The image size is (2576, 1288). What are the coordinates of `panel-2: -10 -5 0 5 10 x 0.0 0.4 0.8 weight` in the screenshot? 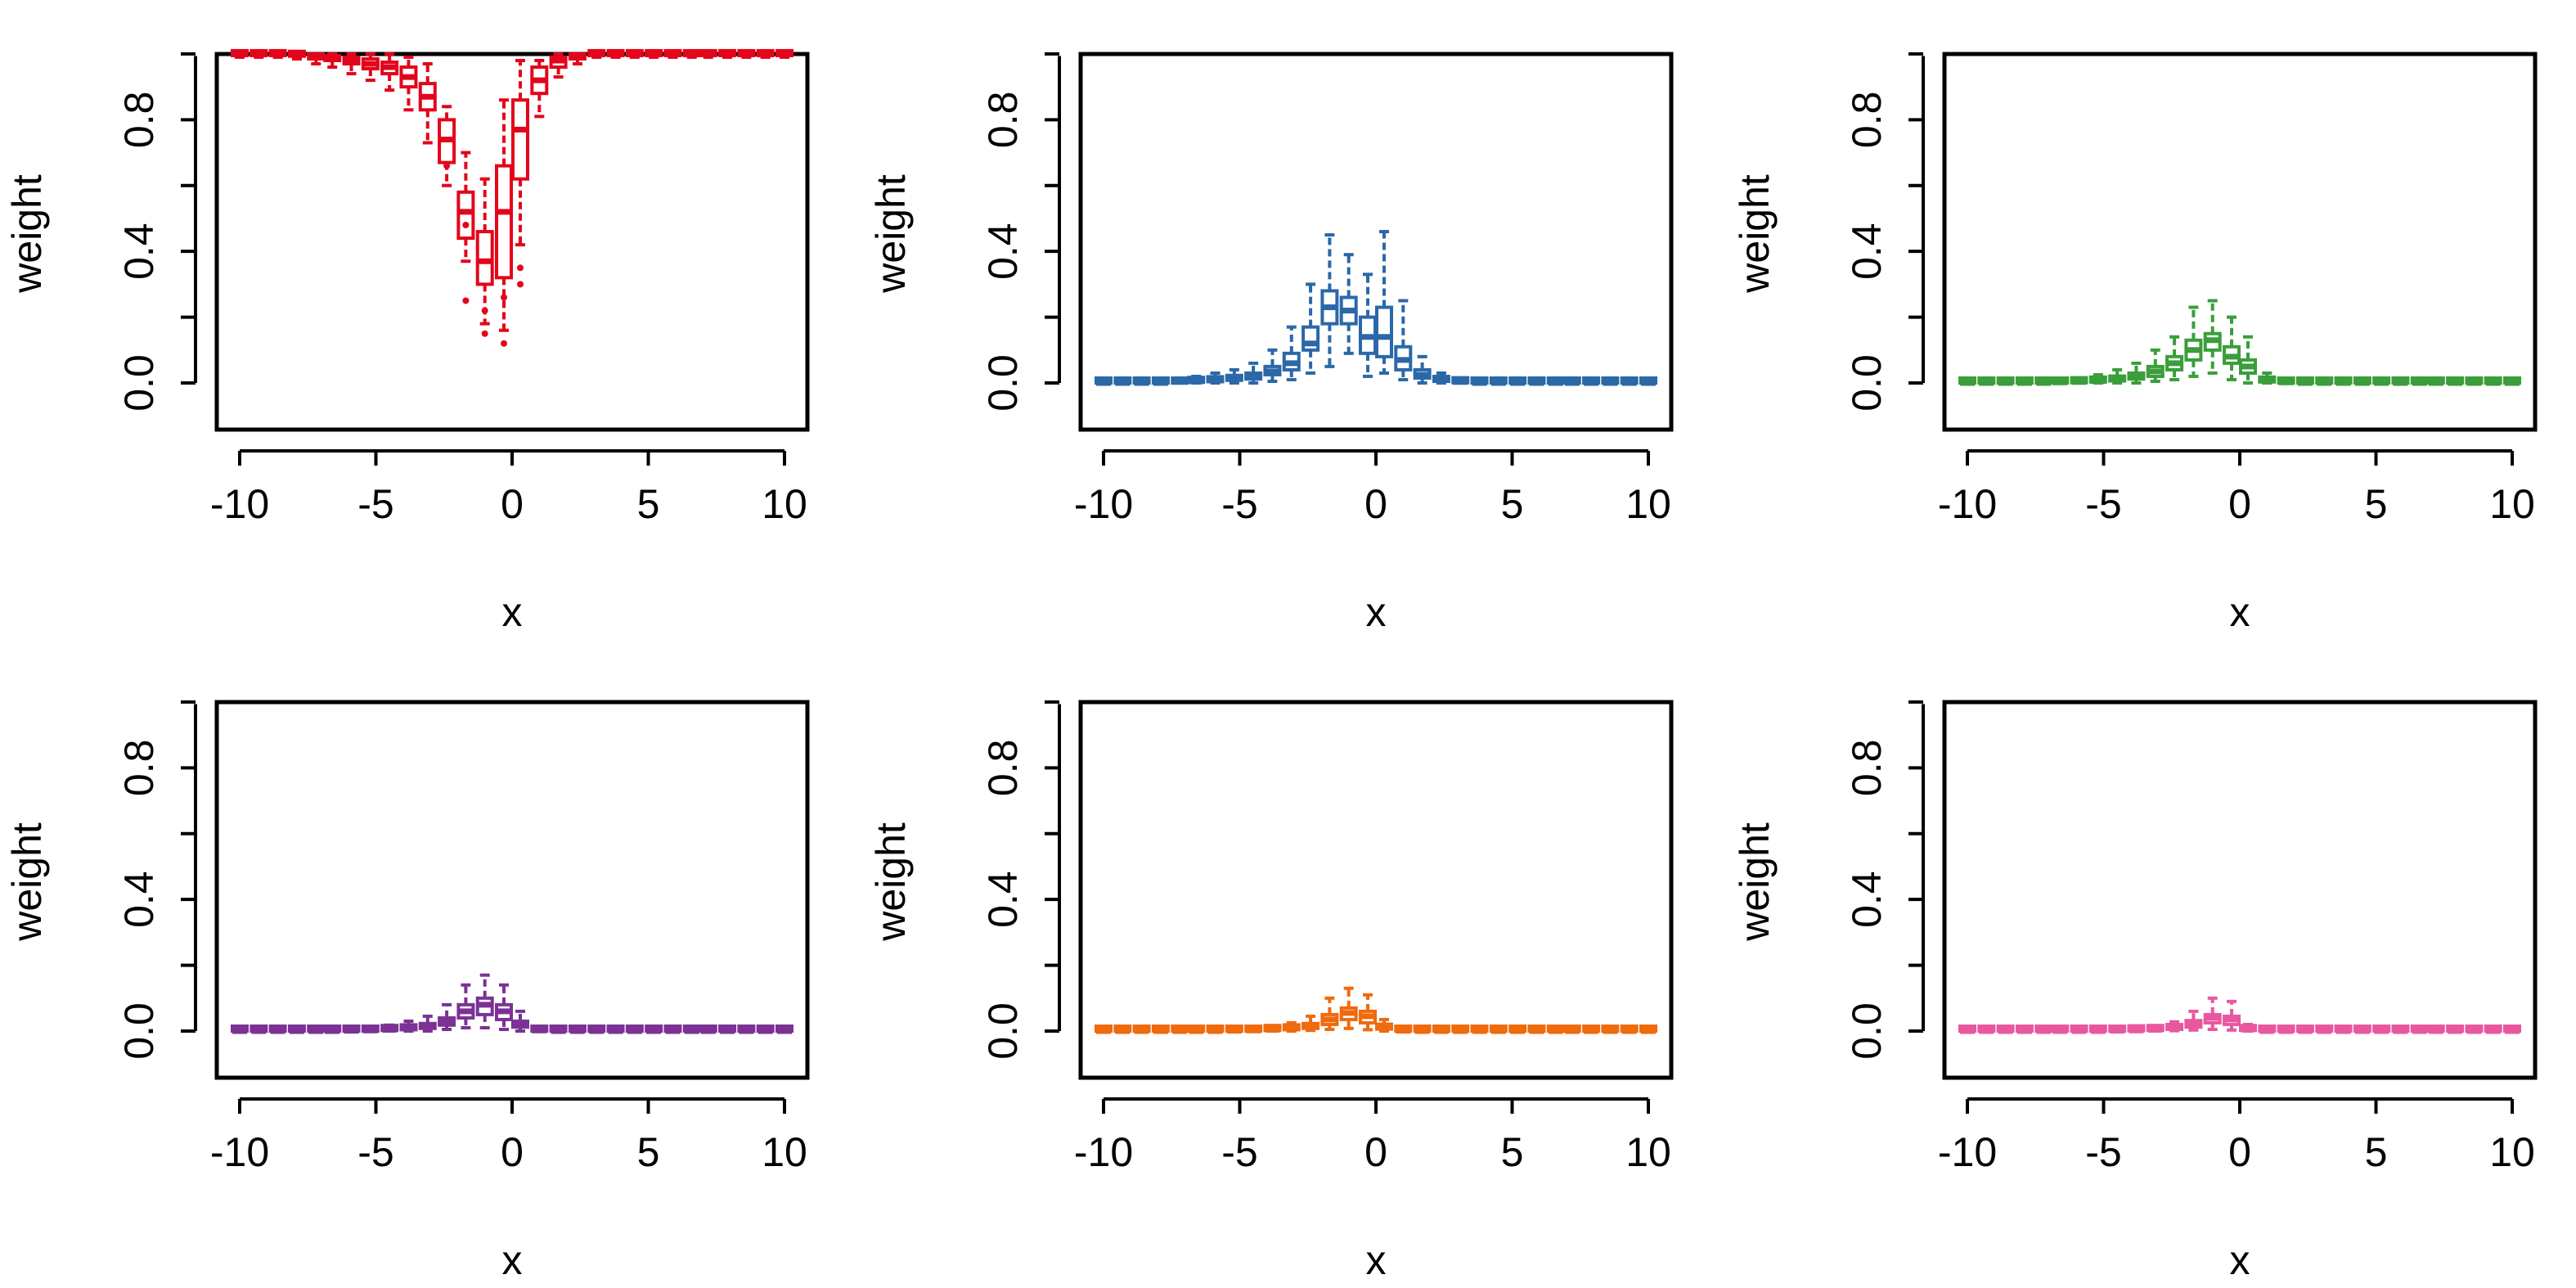 It's located at (1271, 343).